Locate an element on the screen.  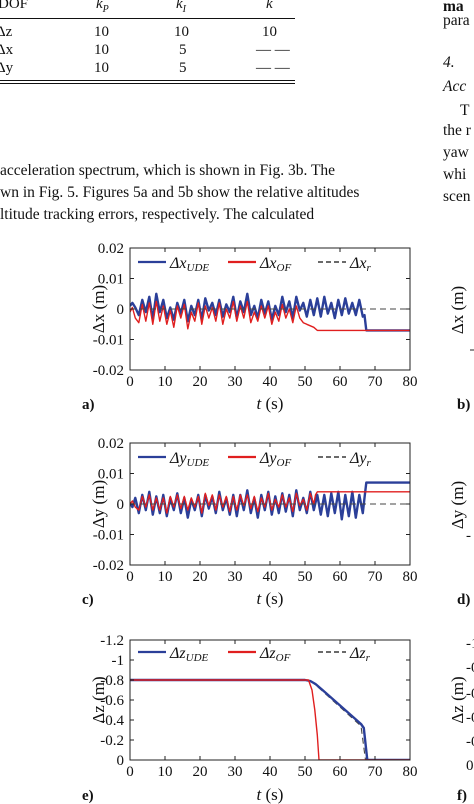
legend-entry: ΔyOF is located at coordinates (275, 459).